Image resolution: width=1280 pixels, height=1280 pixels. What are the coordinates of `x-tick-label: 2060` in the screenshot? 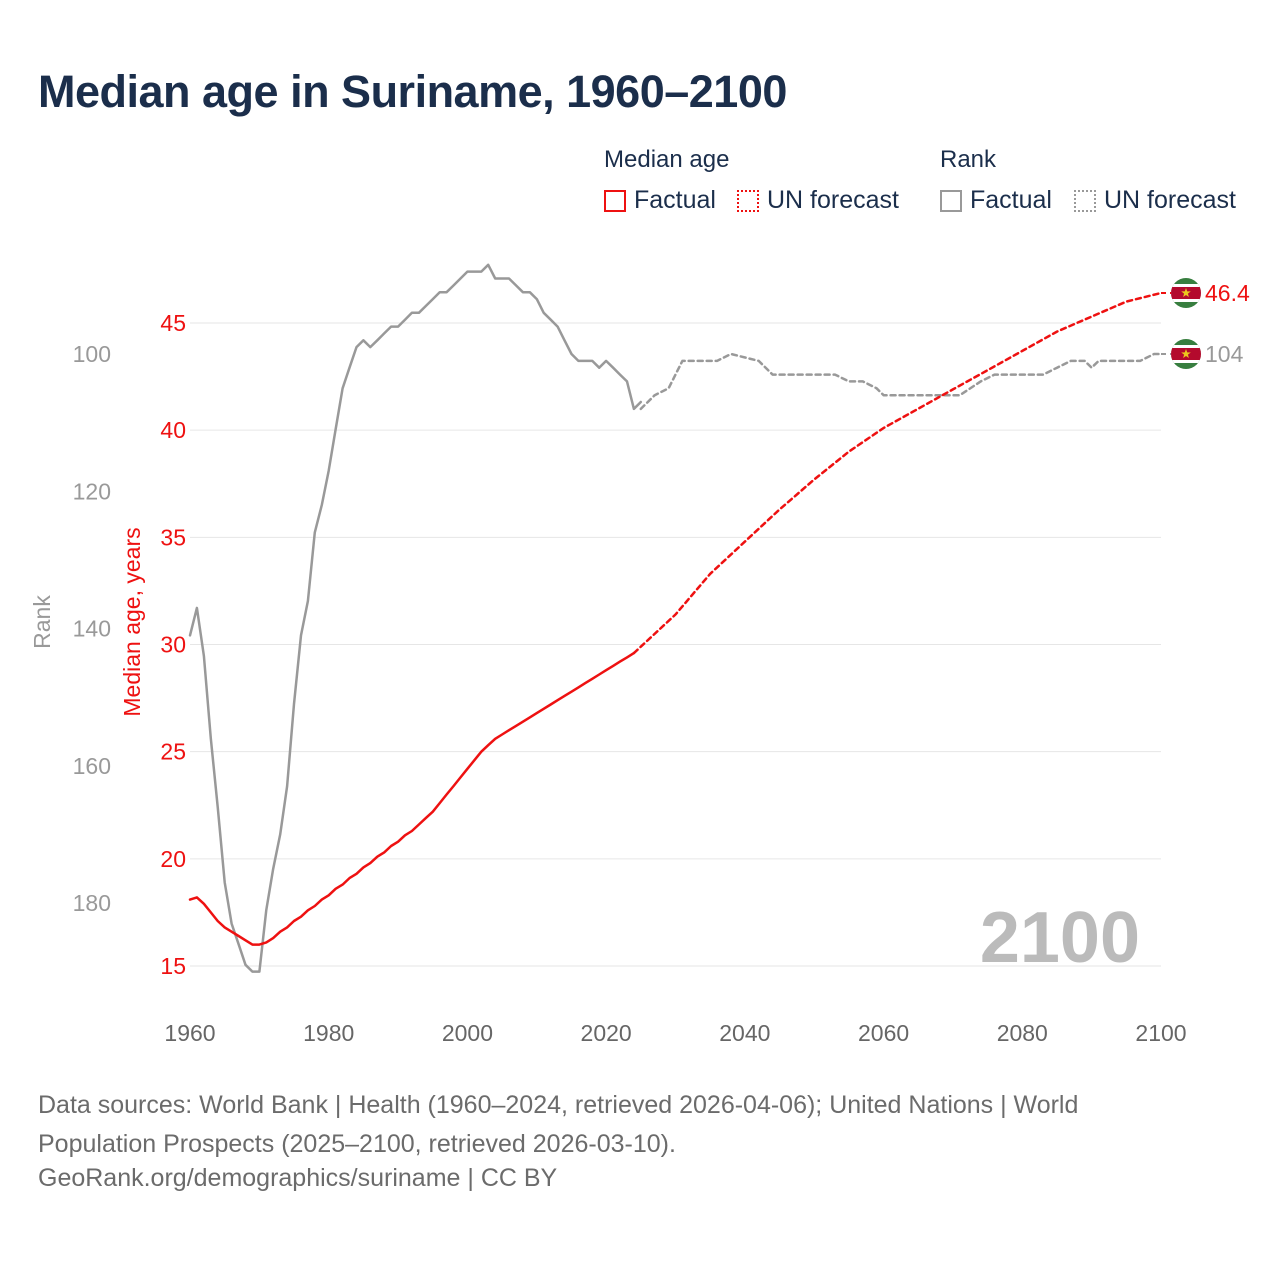 It's located at (883, 1033).